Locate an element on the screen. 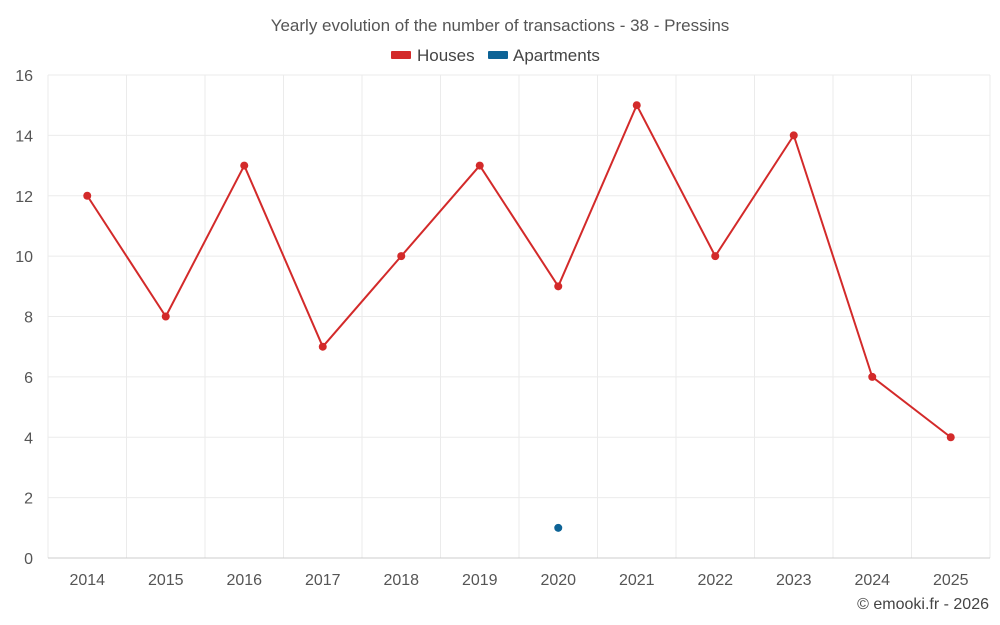  y-tick-label: 6 is located at coordinates (28, 378).